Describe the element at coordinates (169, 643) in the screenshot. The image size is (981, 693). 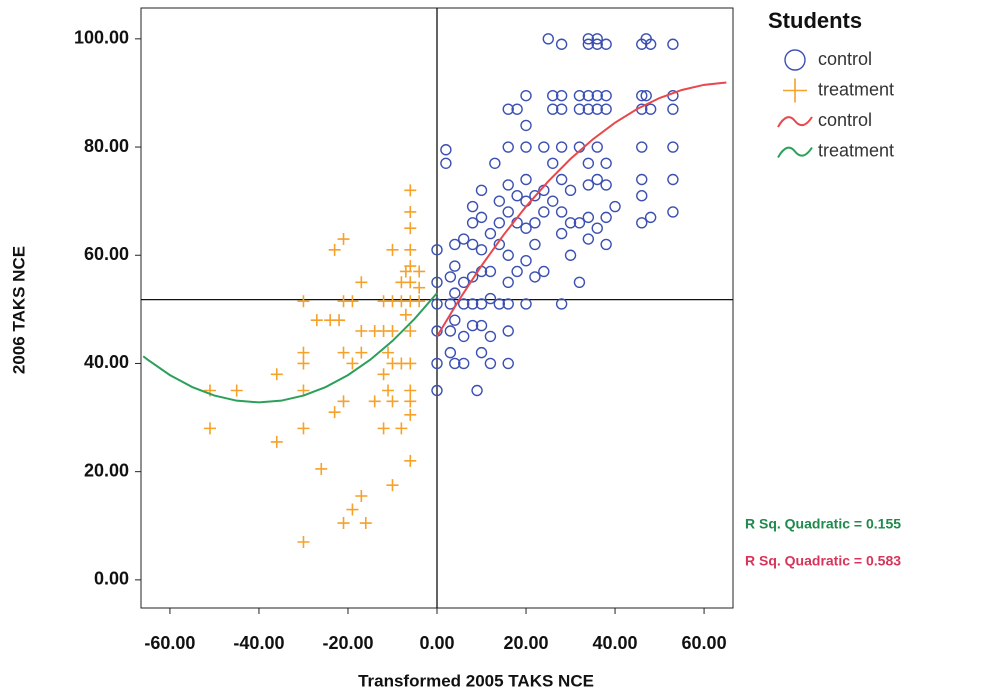
I see `x-tick-label: -60.00` at that location.